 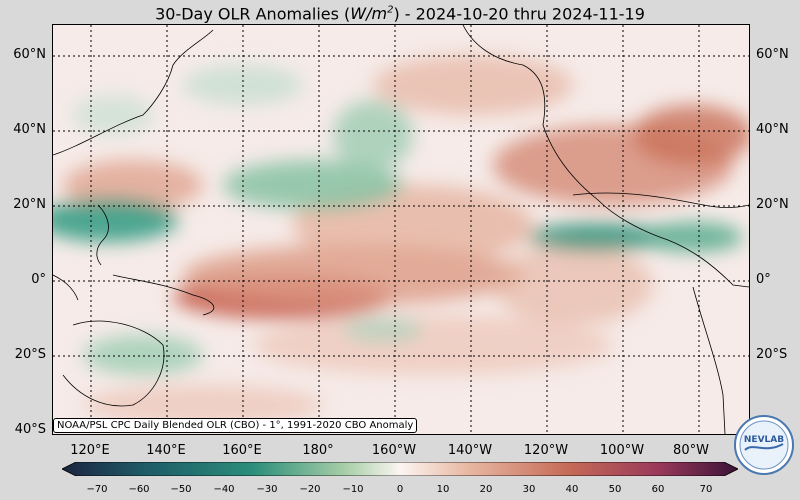 I want to click on lon-label: 140°E, so click(x=166, y=450).